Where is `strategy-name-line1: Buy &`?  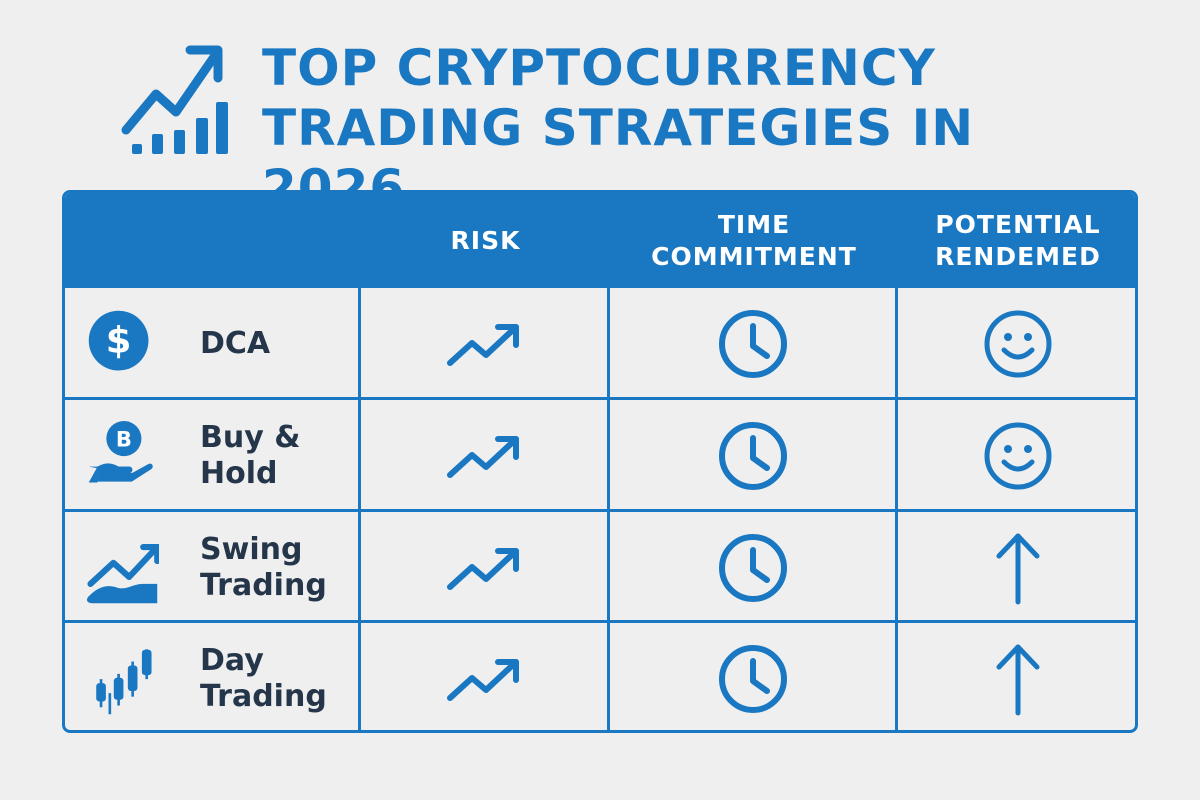
strategy-name-line1: Buy & is located at coordinates (250, 437).